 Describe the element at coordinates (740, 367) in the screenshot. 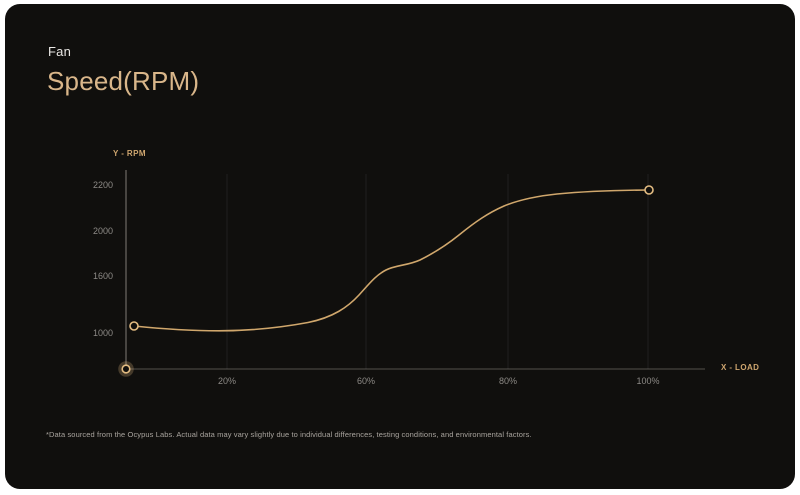

I see `x-axis-name: X - LOAD` at that location.